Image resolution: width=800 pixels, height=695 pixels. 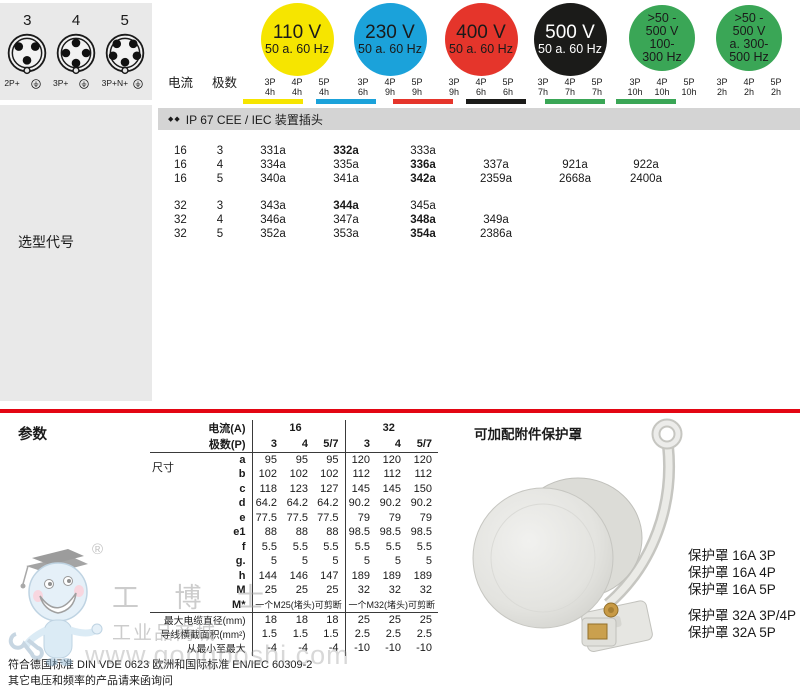 What do you see at coordinates (203, 635) in the screenshot?
I see `param-row-label: 导线横截面积(mm²)` at bounding box center [203, 635].